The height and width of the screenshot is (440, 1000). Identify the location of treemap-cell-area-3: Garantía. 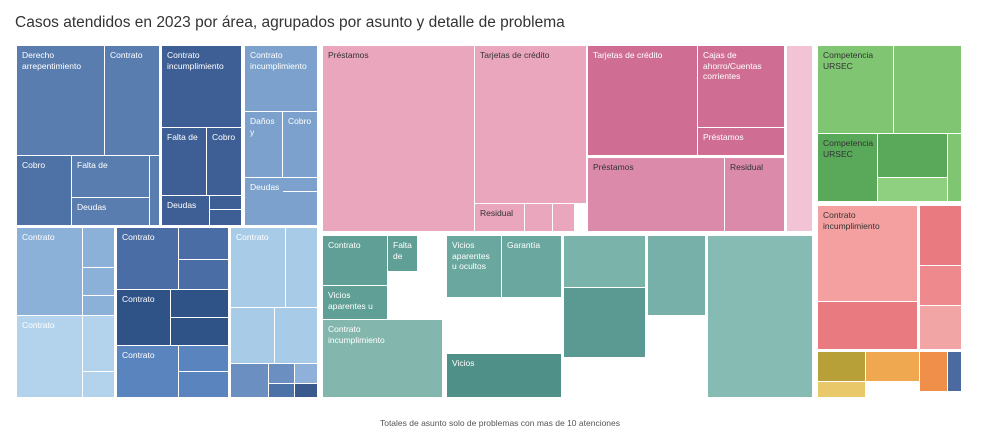
(532, 267).